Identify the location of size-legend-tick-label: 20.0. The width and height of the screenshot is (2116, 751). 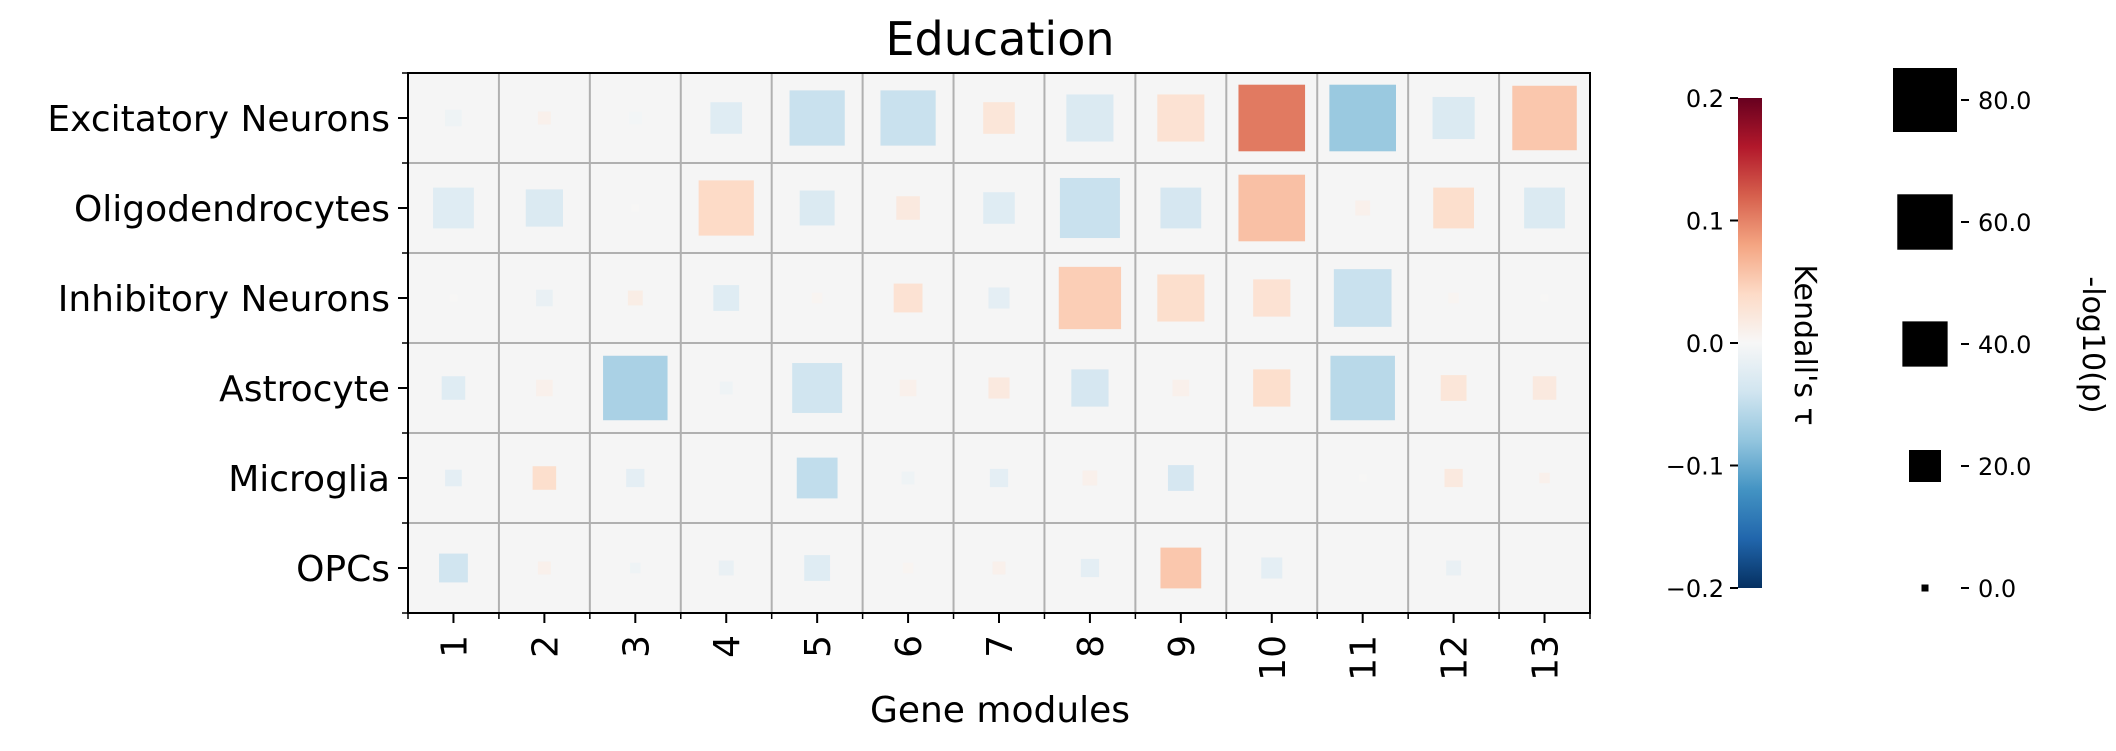
(2004, 467).